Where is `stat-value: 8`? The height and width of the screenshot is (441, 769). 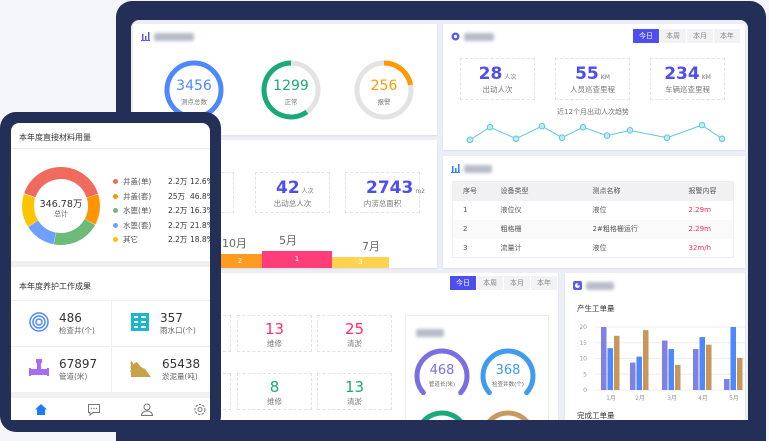
stat-value: 8 is located at coordinates (274, 387).